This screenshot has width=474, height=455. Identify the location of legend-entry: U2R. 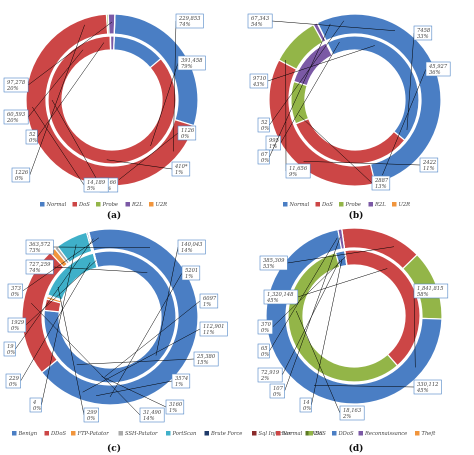
(162, 205).